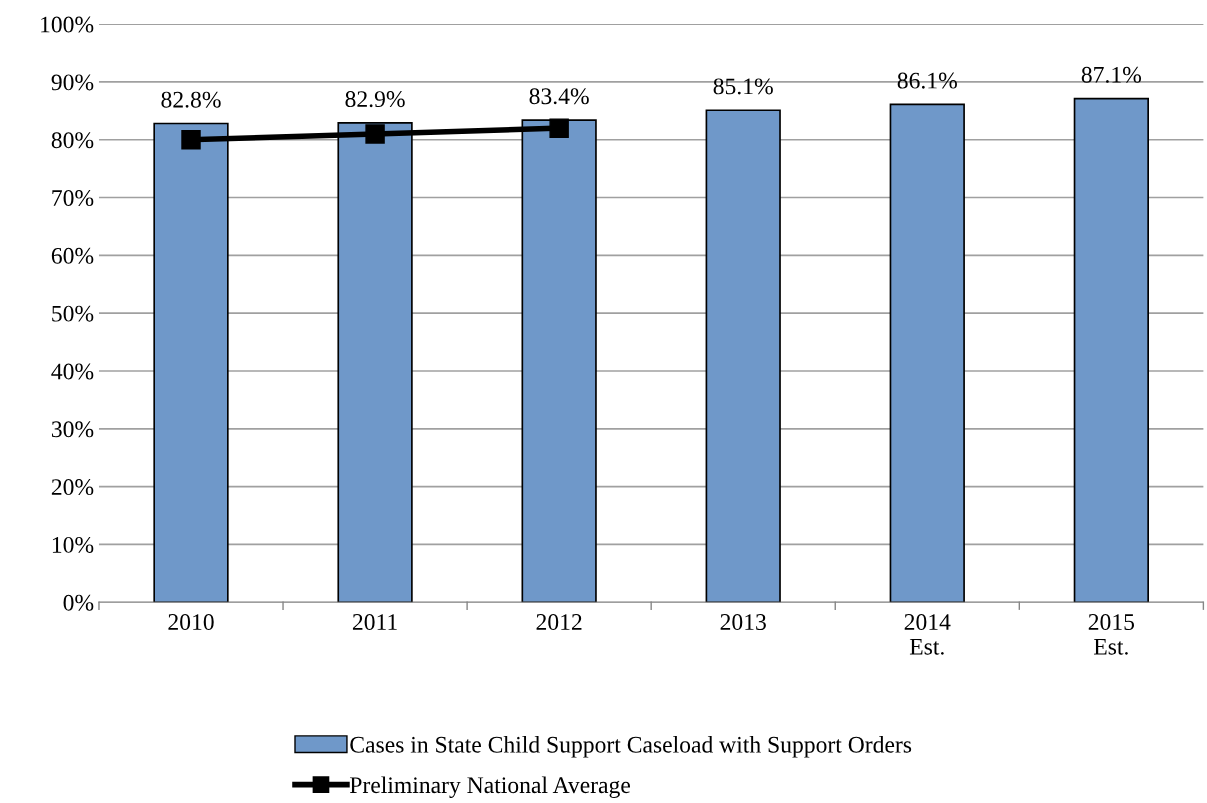 Image resolution: width=1207 pixels, height=803 pixels. Describe the element at coordinates (72, 255) in the screenshot. I see `y-tick-label: 60%` at that location.